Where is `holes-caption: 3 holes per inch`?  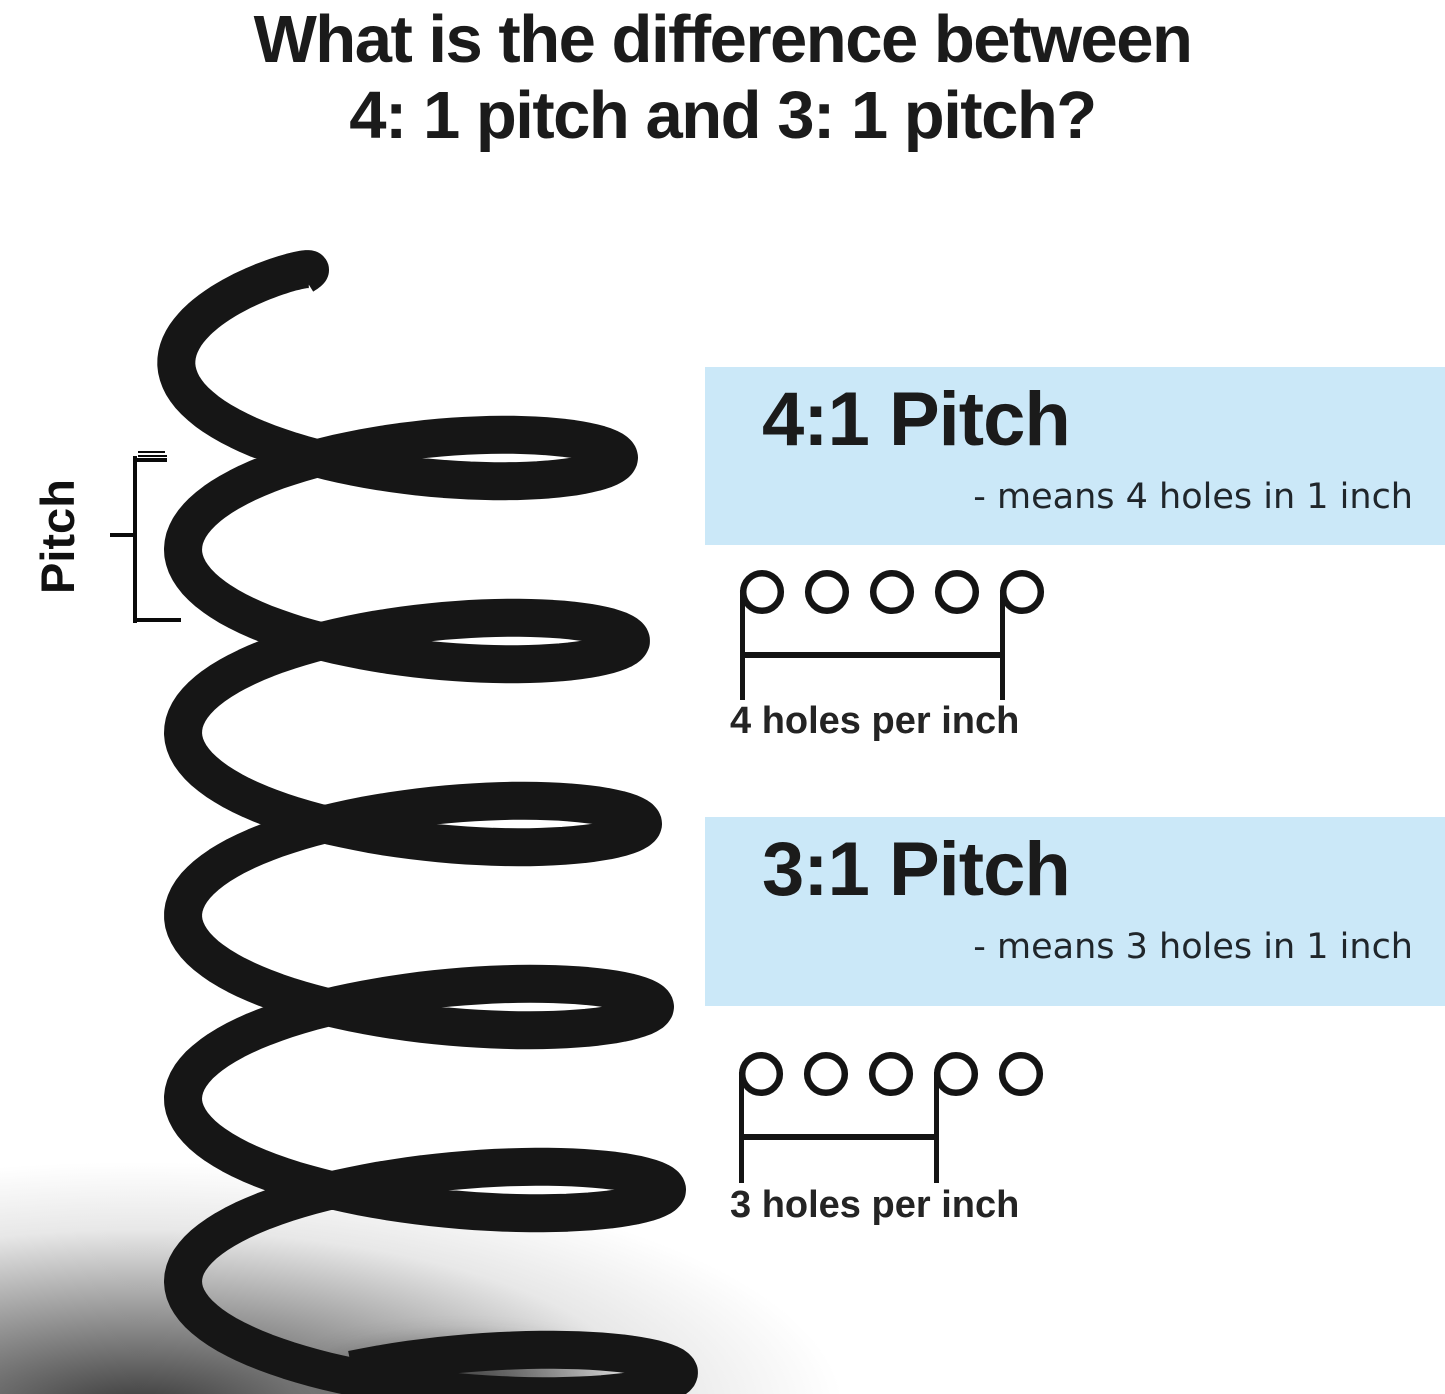
holes-caption: 3 holes per inch is located at coordinates (875, 1205).